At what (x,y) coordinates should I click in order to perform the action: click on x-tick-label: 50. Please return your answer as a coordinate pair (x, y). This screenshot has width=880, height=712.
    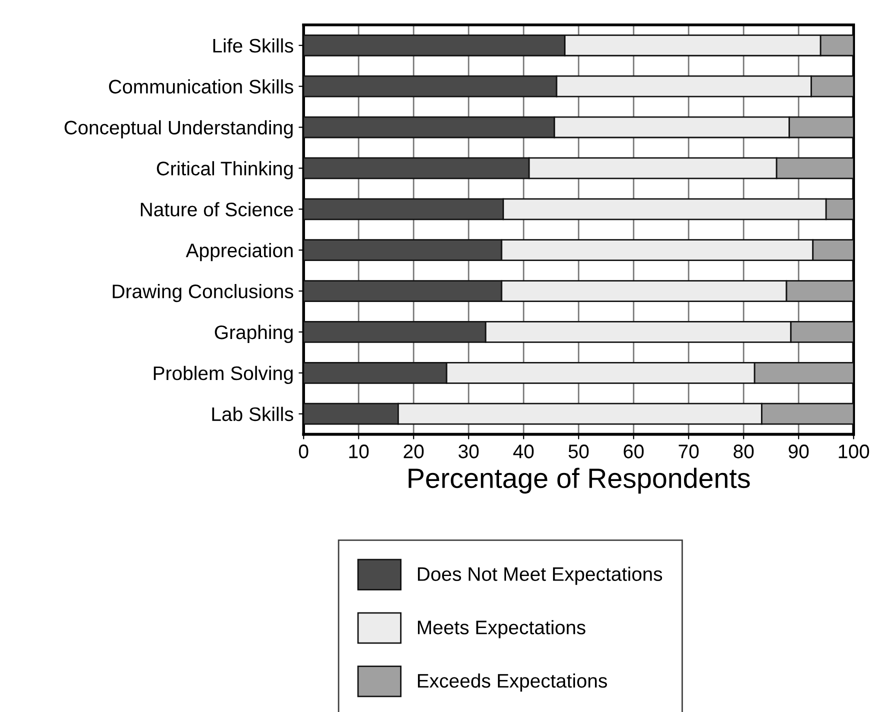
    Looking at the image, I should click on (578, 451).